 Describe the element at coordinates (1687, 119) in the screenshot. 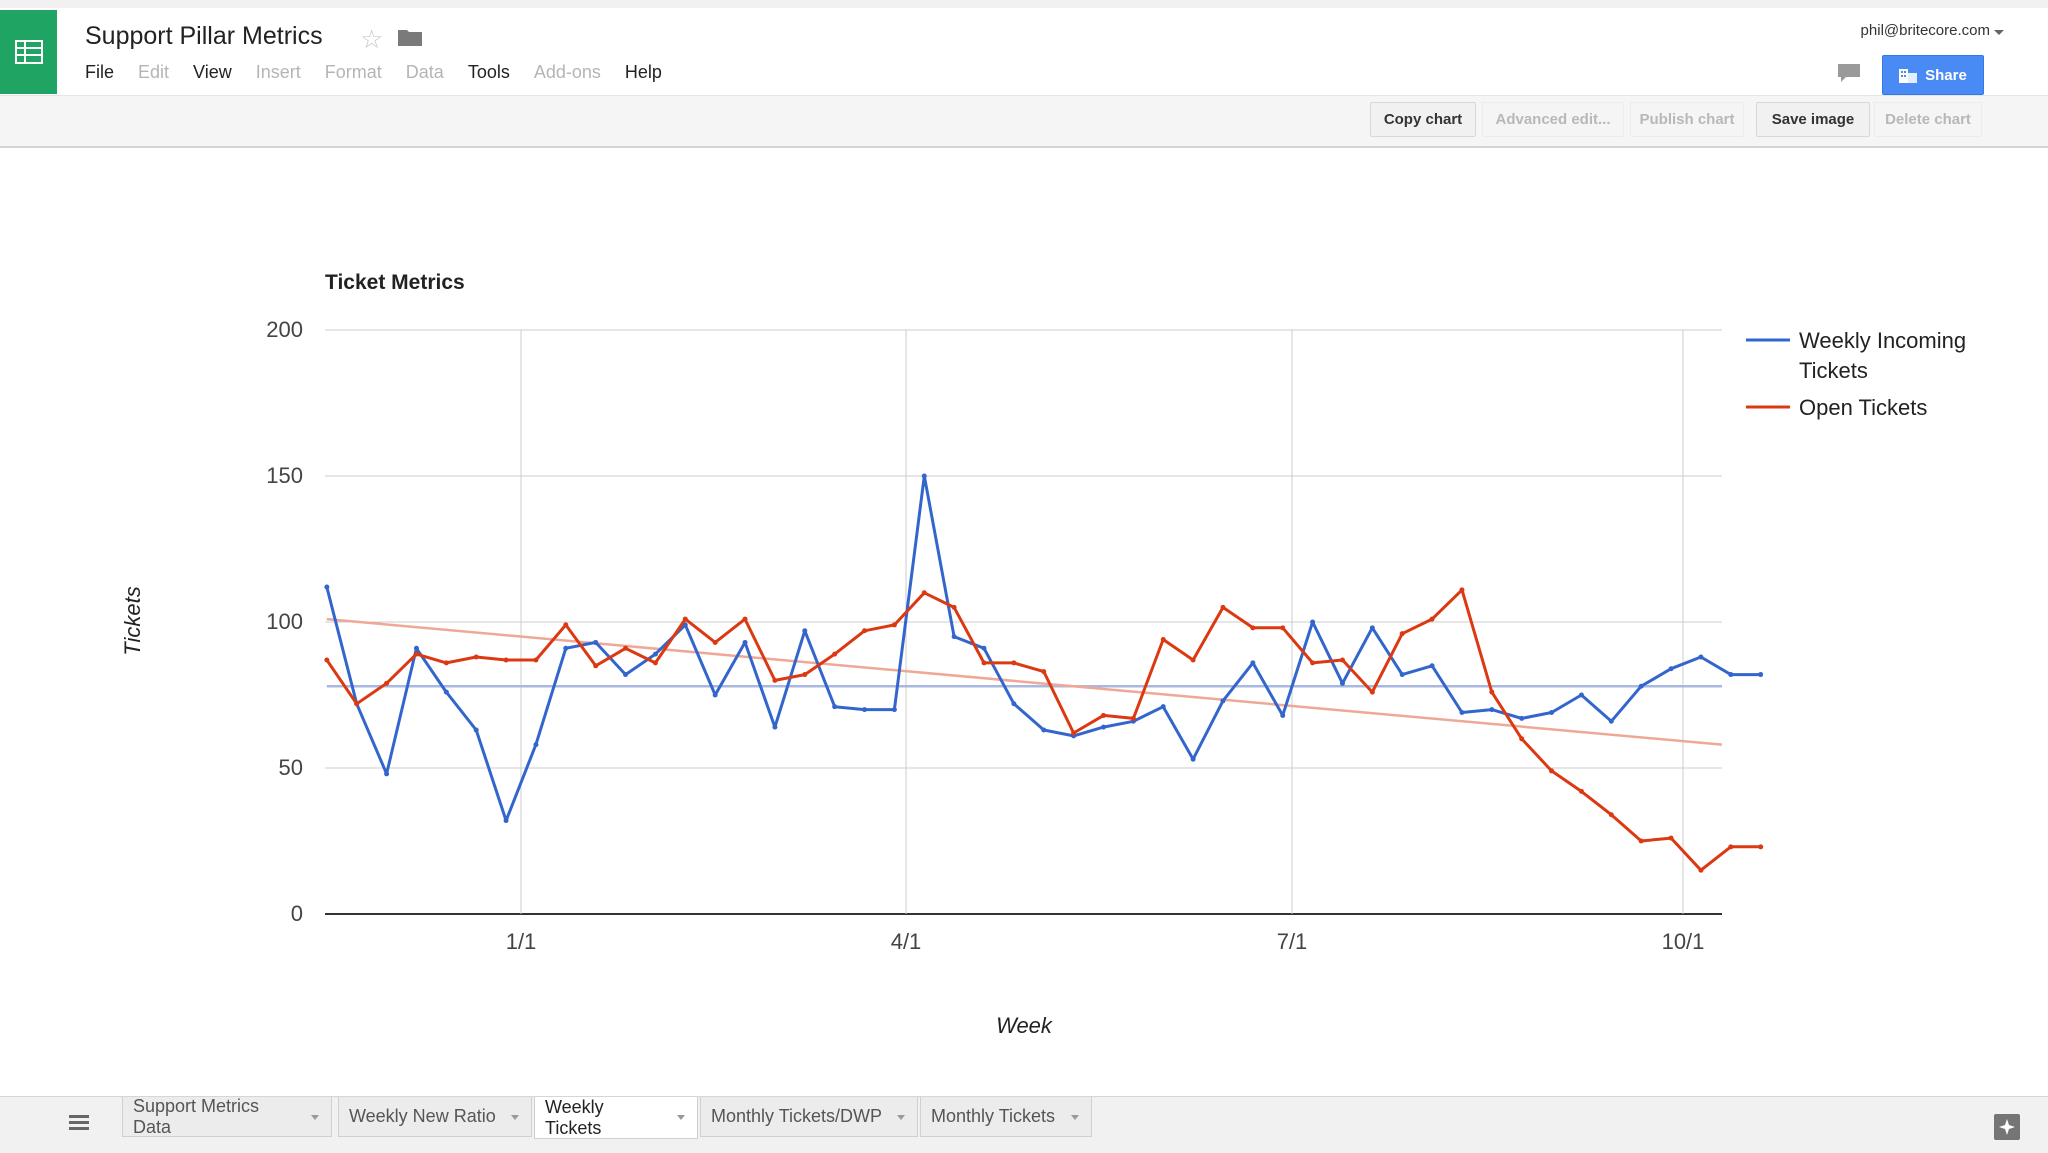

I see `publish-chart-button: Publish chart` at that location.